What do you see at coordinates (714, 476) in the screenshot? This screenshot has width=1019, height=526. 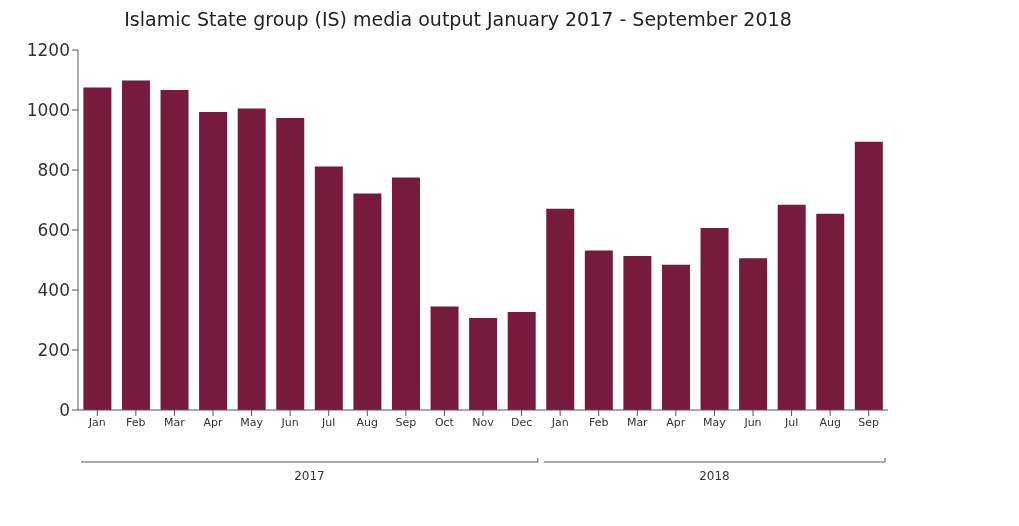 I see `text: 2018` at bounding box center [714, 476].